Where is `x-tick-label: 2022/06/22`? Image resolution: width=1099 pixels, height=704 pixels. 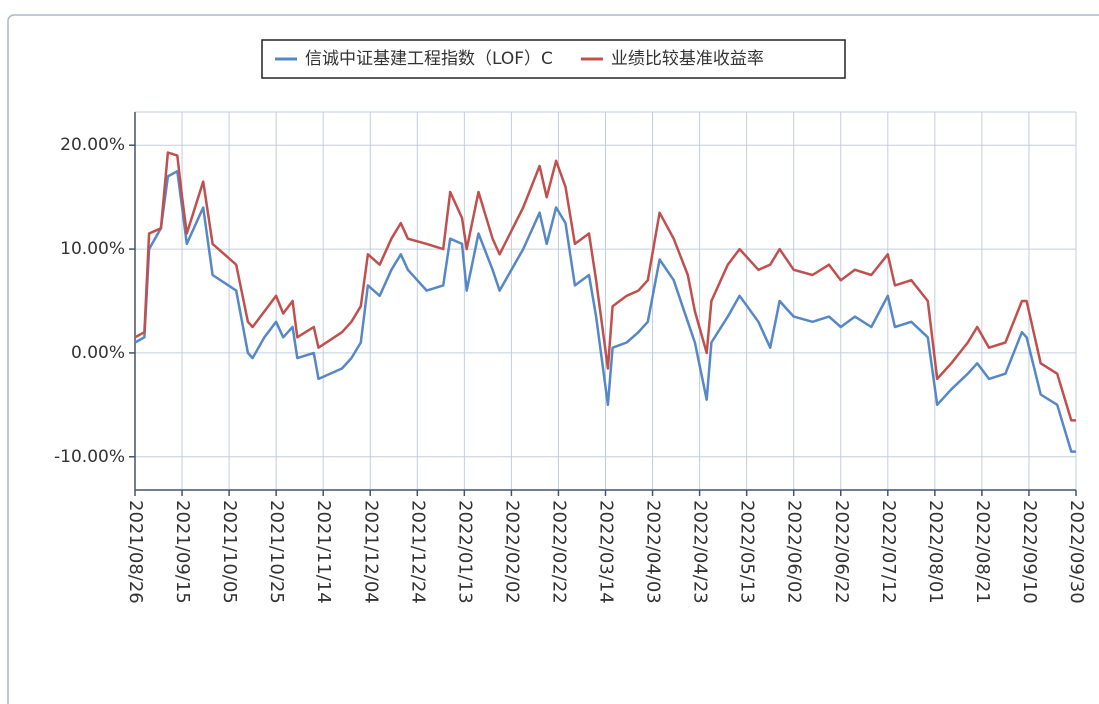 x-tick-label: 2022/06/22 is located at coordinates (841, 552).